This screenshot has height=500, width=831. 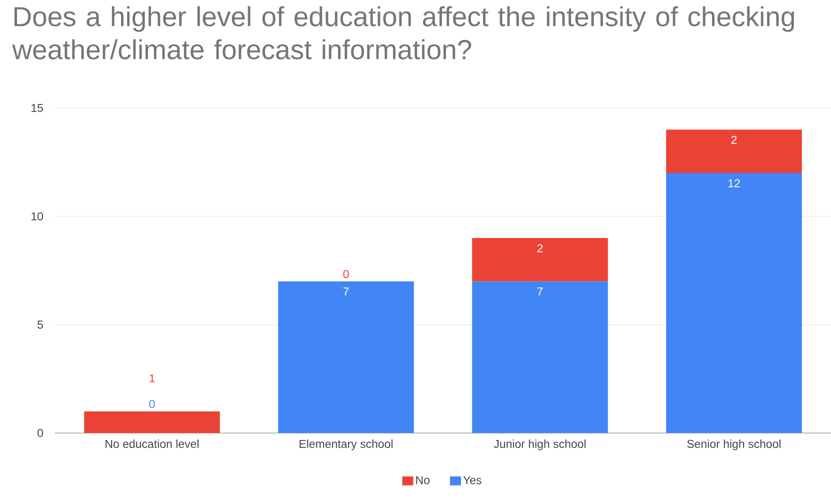 What do you see at coordinates (37, 108) in the screenshot?
I see `y-tick-label: 15` at bounding box center [37, 108].